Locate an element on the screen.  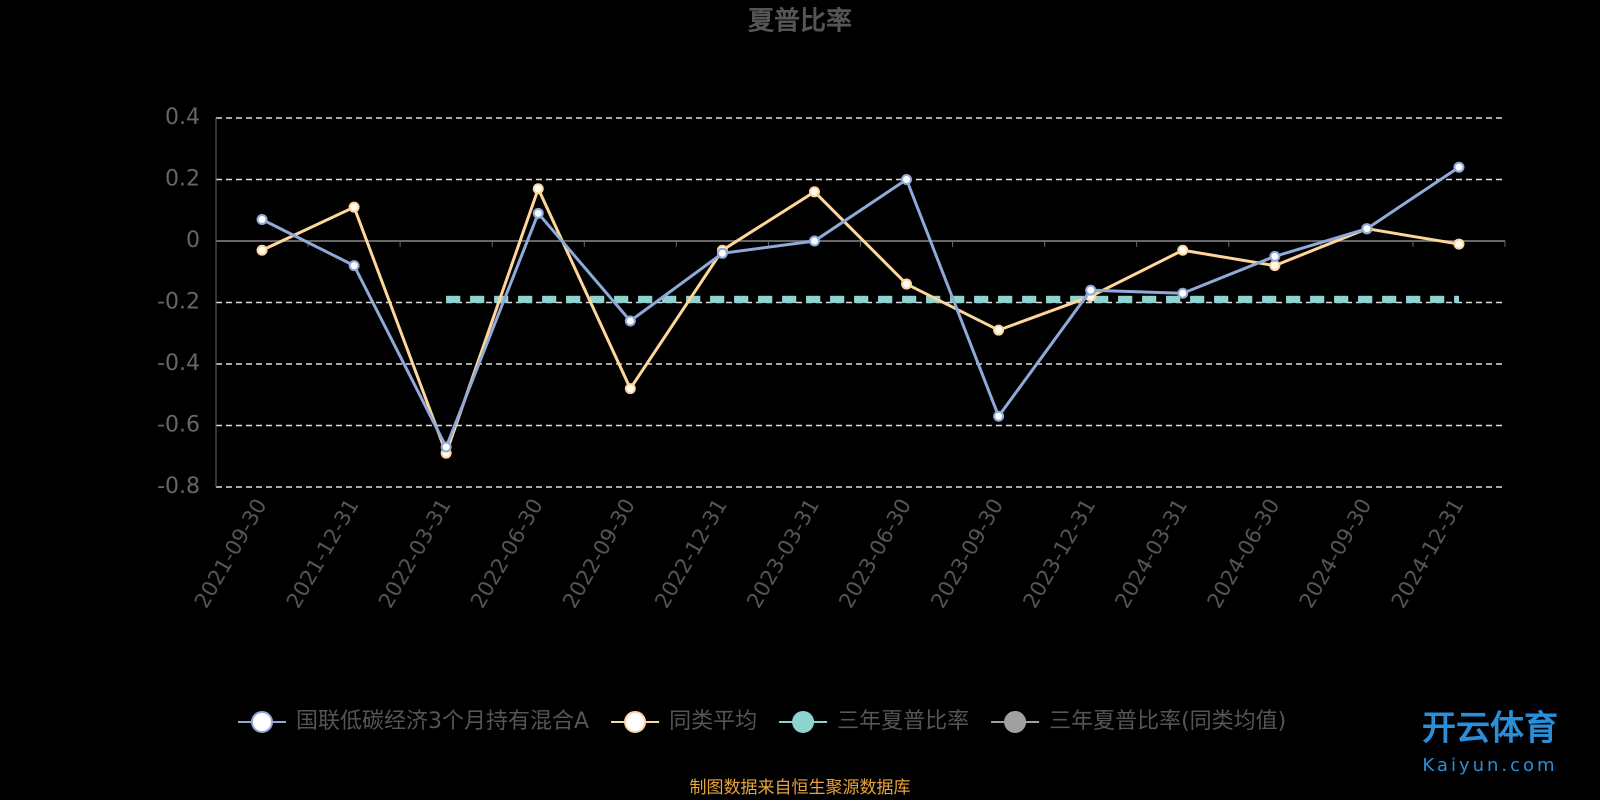
y-tick-label: -0.4 is located at coordinates (178, 363).